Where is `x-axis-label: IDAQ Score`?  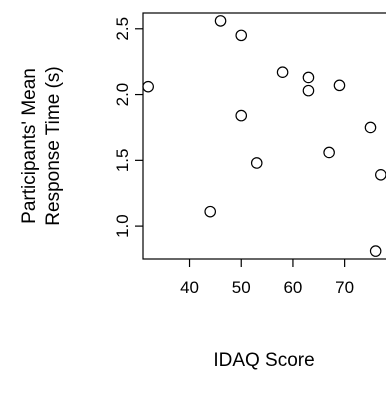 x-axis-label: IDAQ Score is located at coordinates (263, 360).